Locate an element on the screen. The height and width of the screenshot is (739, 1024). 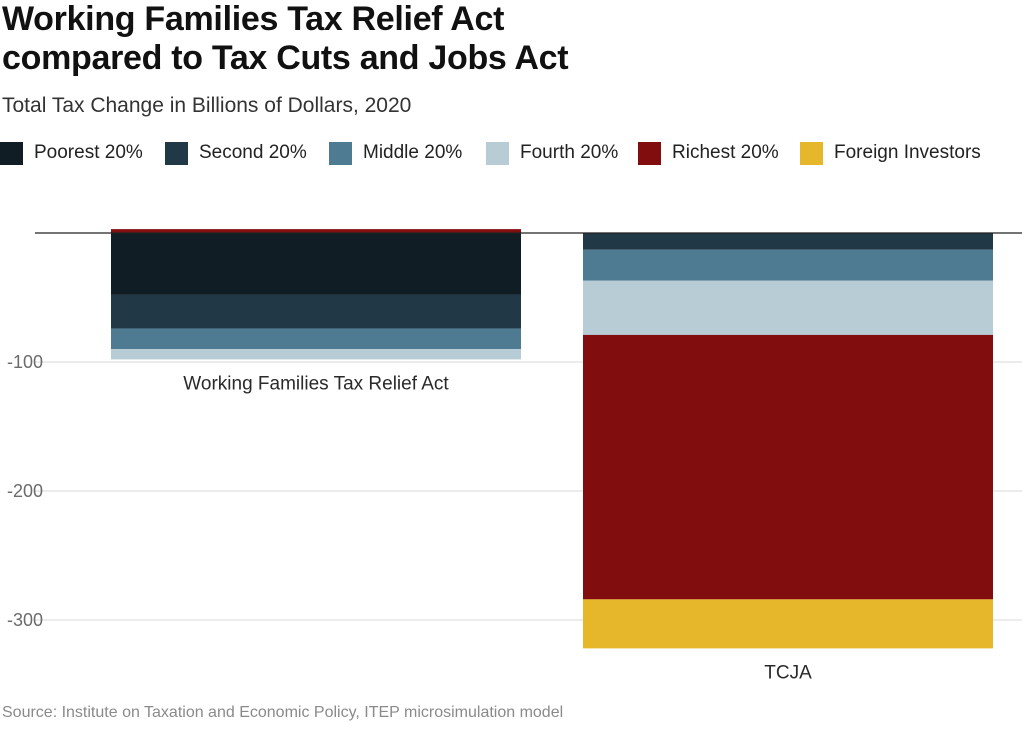
category-label: Working Families Tax Relief Act is located at coordinates (316, 383).